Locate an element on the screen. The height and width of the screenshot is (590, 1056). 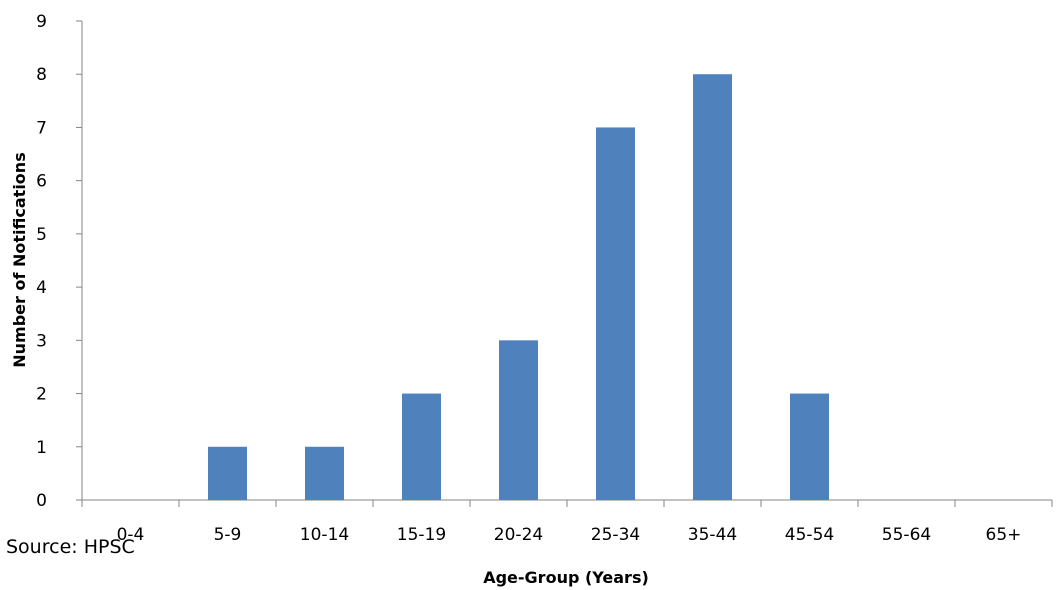
y-axis-title: Number of Notifications is located at coordinates (19, 259).